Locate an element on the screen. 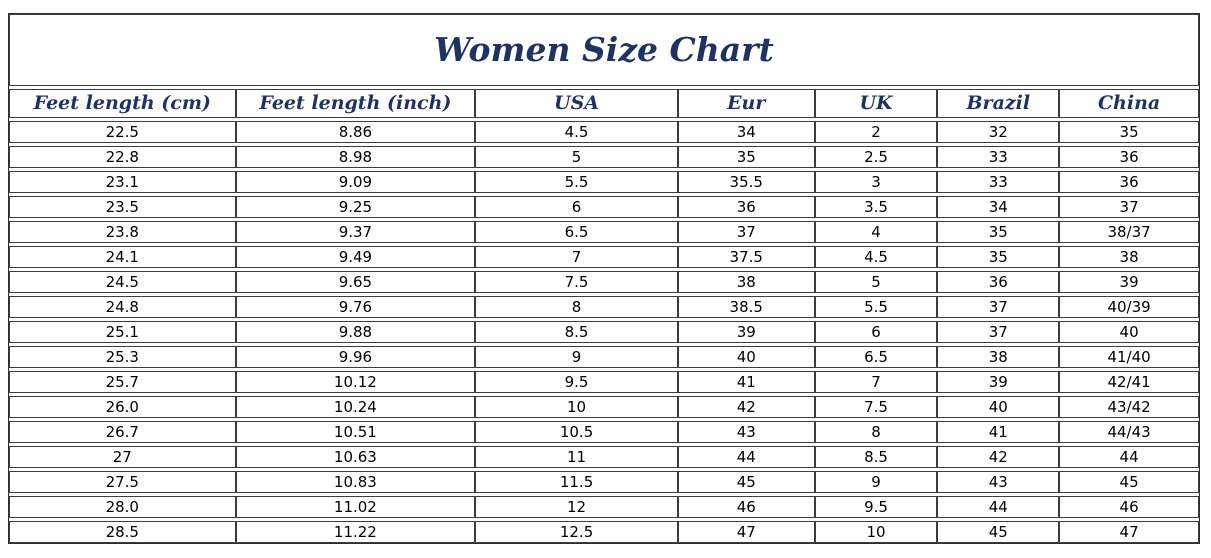 The width and height of the screenshot is (1211, 558). table-row: 27 10.63 11 44 8.5 42 44 is located at coordinates (604, 457).